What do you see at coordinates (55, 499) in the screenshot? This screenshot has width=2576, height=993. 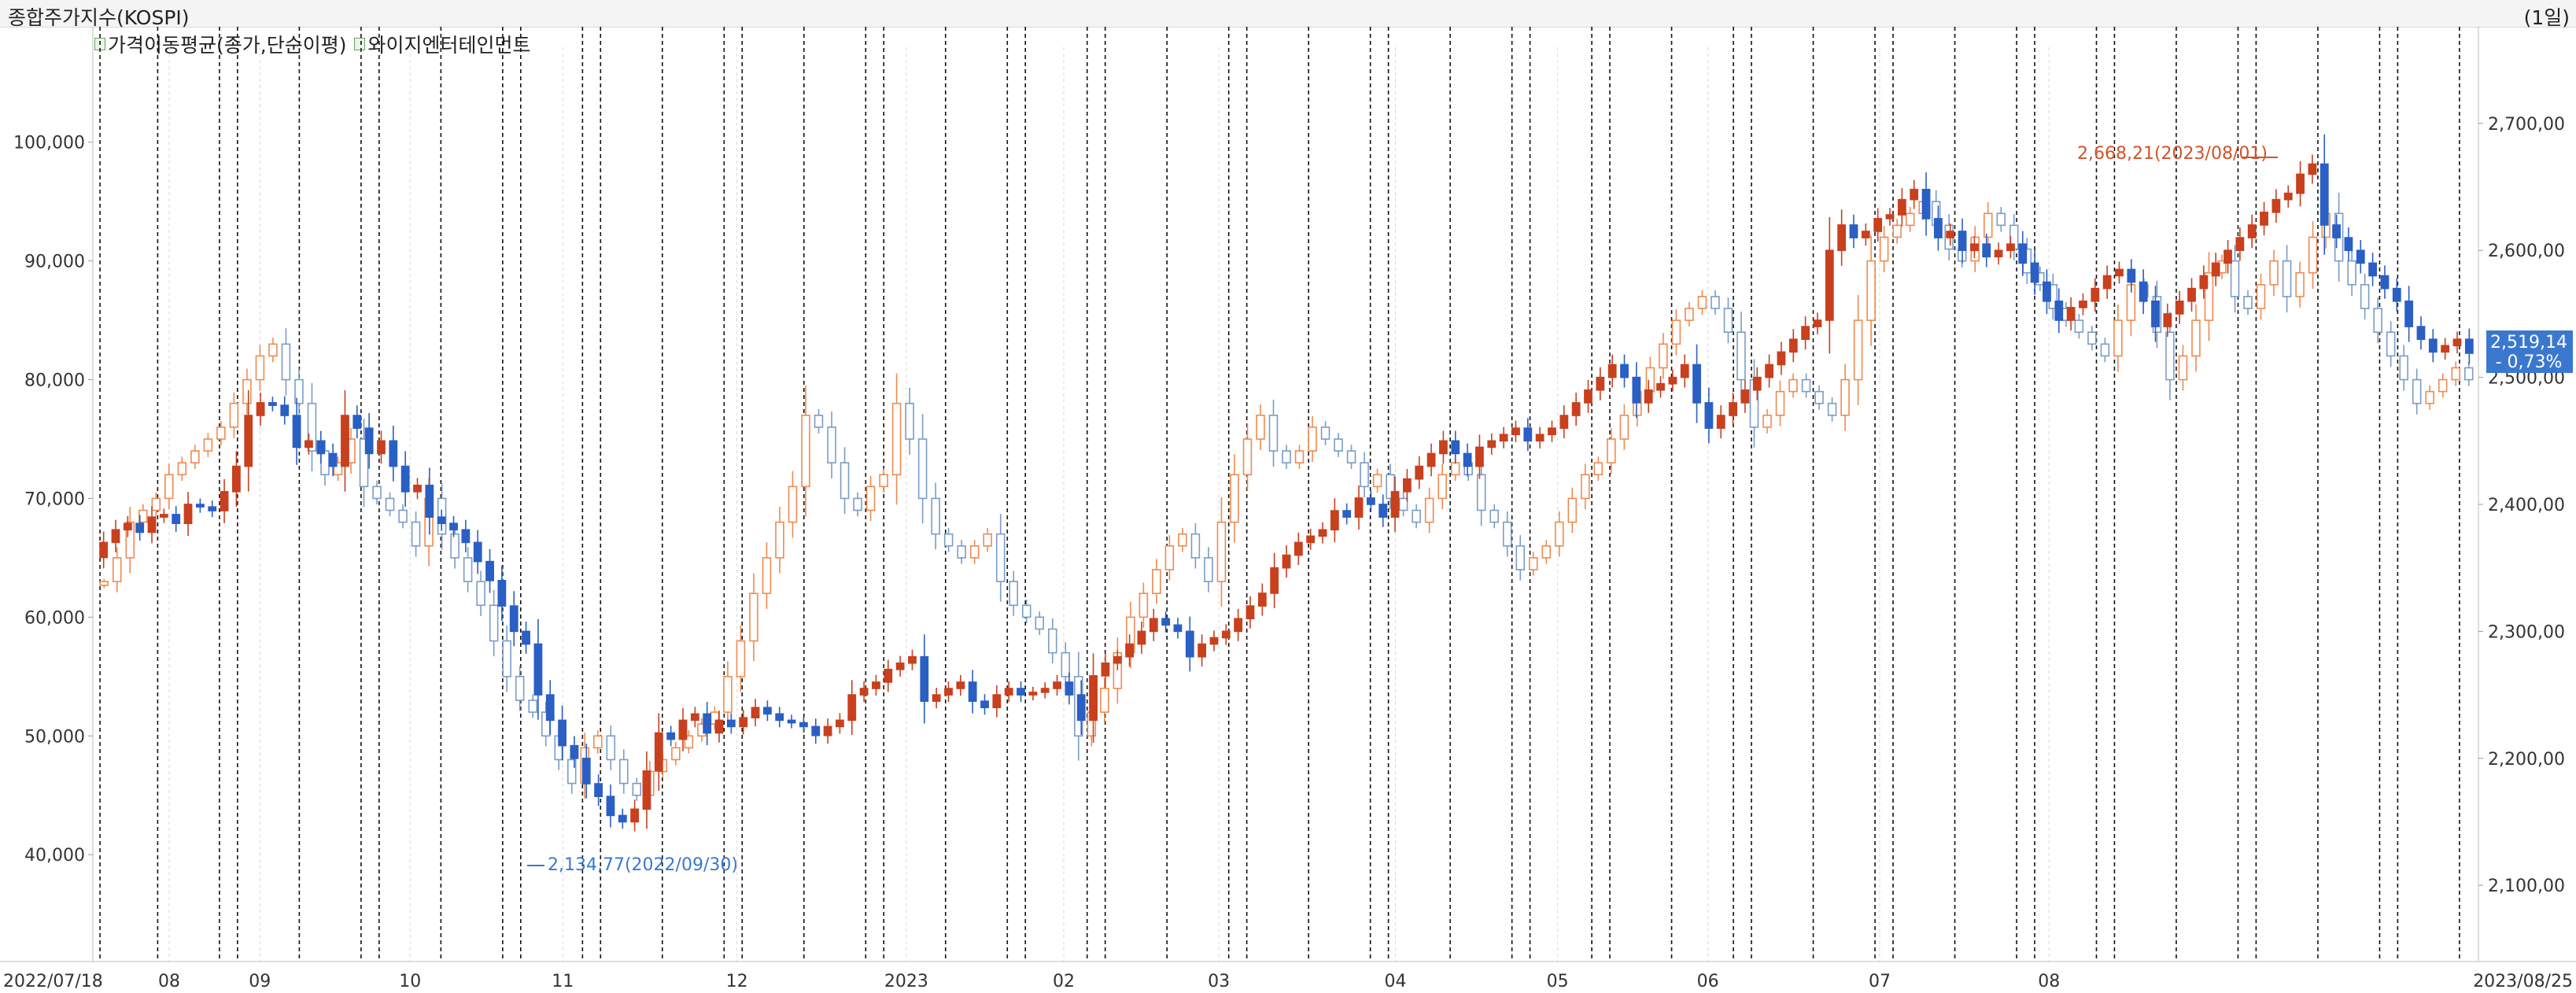 I see `left-tick-label: 70,000` at bounding box center [55, 499].